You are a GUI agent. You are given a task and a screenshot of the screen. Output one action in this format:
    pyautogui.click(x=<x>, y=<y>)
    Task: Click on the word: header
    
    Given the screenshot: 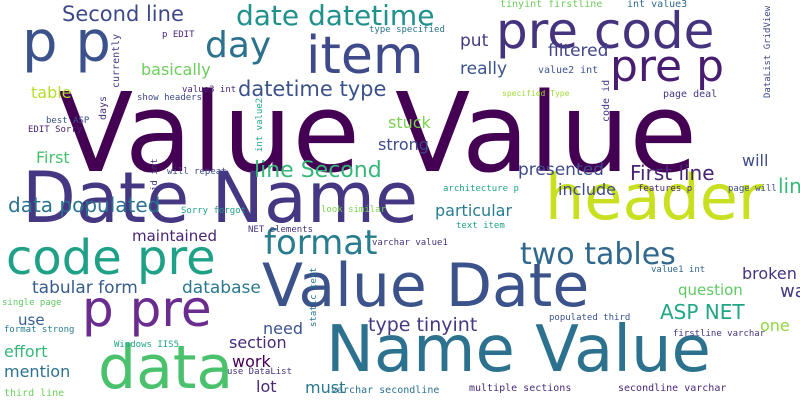 What is the action you would take?
    pyautogui.click(x=654, y=197)
    